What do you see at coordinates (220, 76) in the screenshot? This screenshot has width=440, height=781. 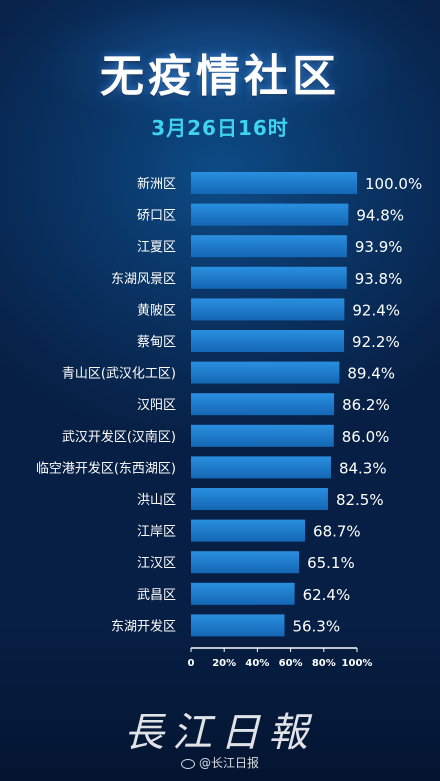 I see `page-title: 无疫情社区` at bounding box center [220, 76].